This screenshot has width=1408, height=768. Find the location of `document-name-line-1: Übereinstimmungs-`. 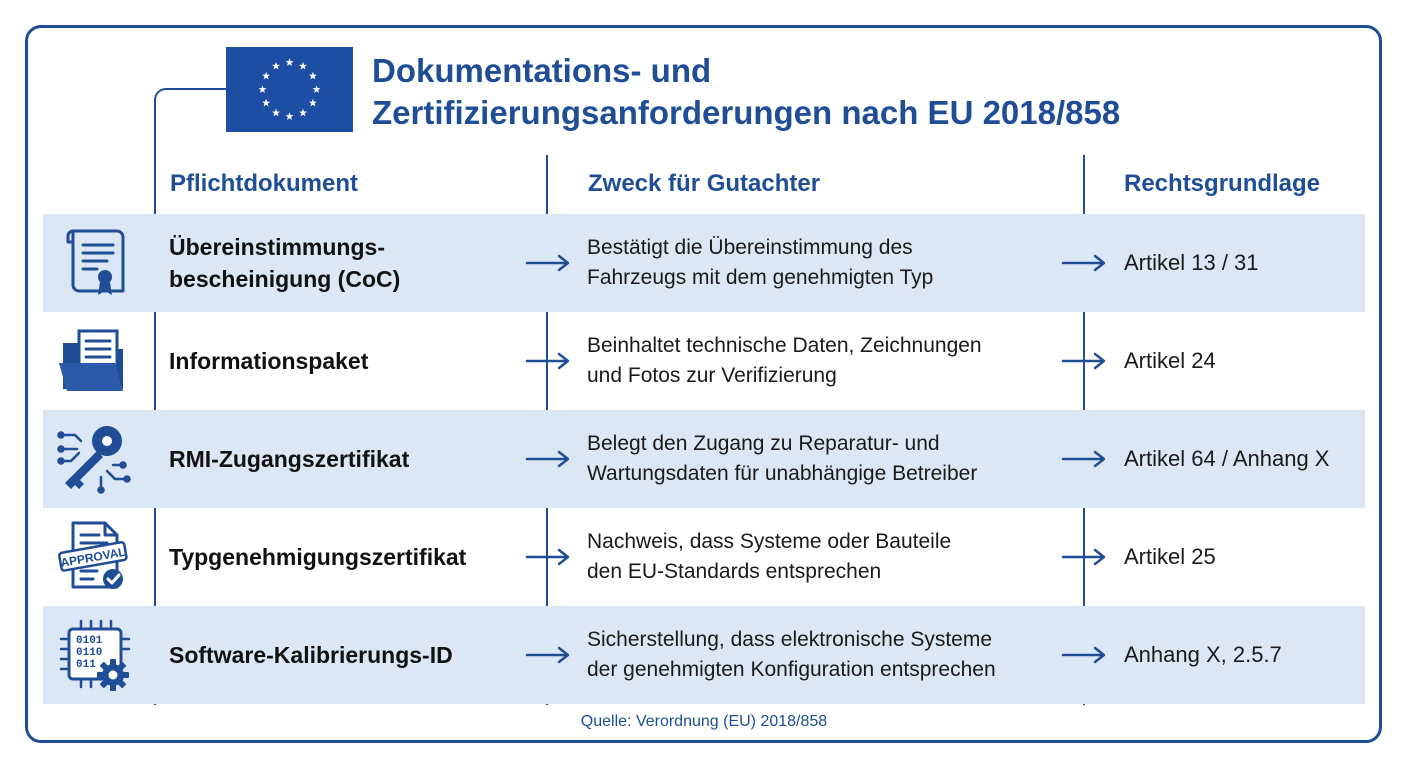

document-name-line-1: Übereinstimmungs- is located at coordinates (277, 247).